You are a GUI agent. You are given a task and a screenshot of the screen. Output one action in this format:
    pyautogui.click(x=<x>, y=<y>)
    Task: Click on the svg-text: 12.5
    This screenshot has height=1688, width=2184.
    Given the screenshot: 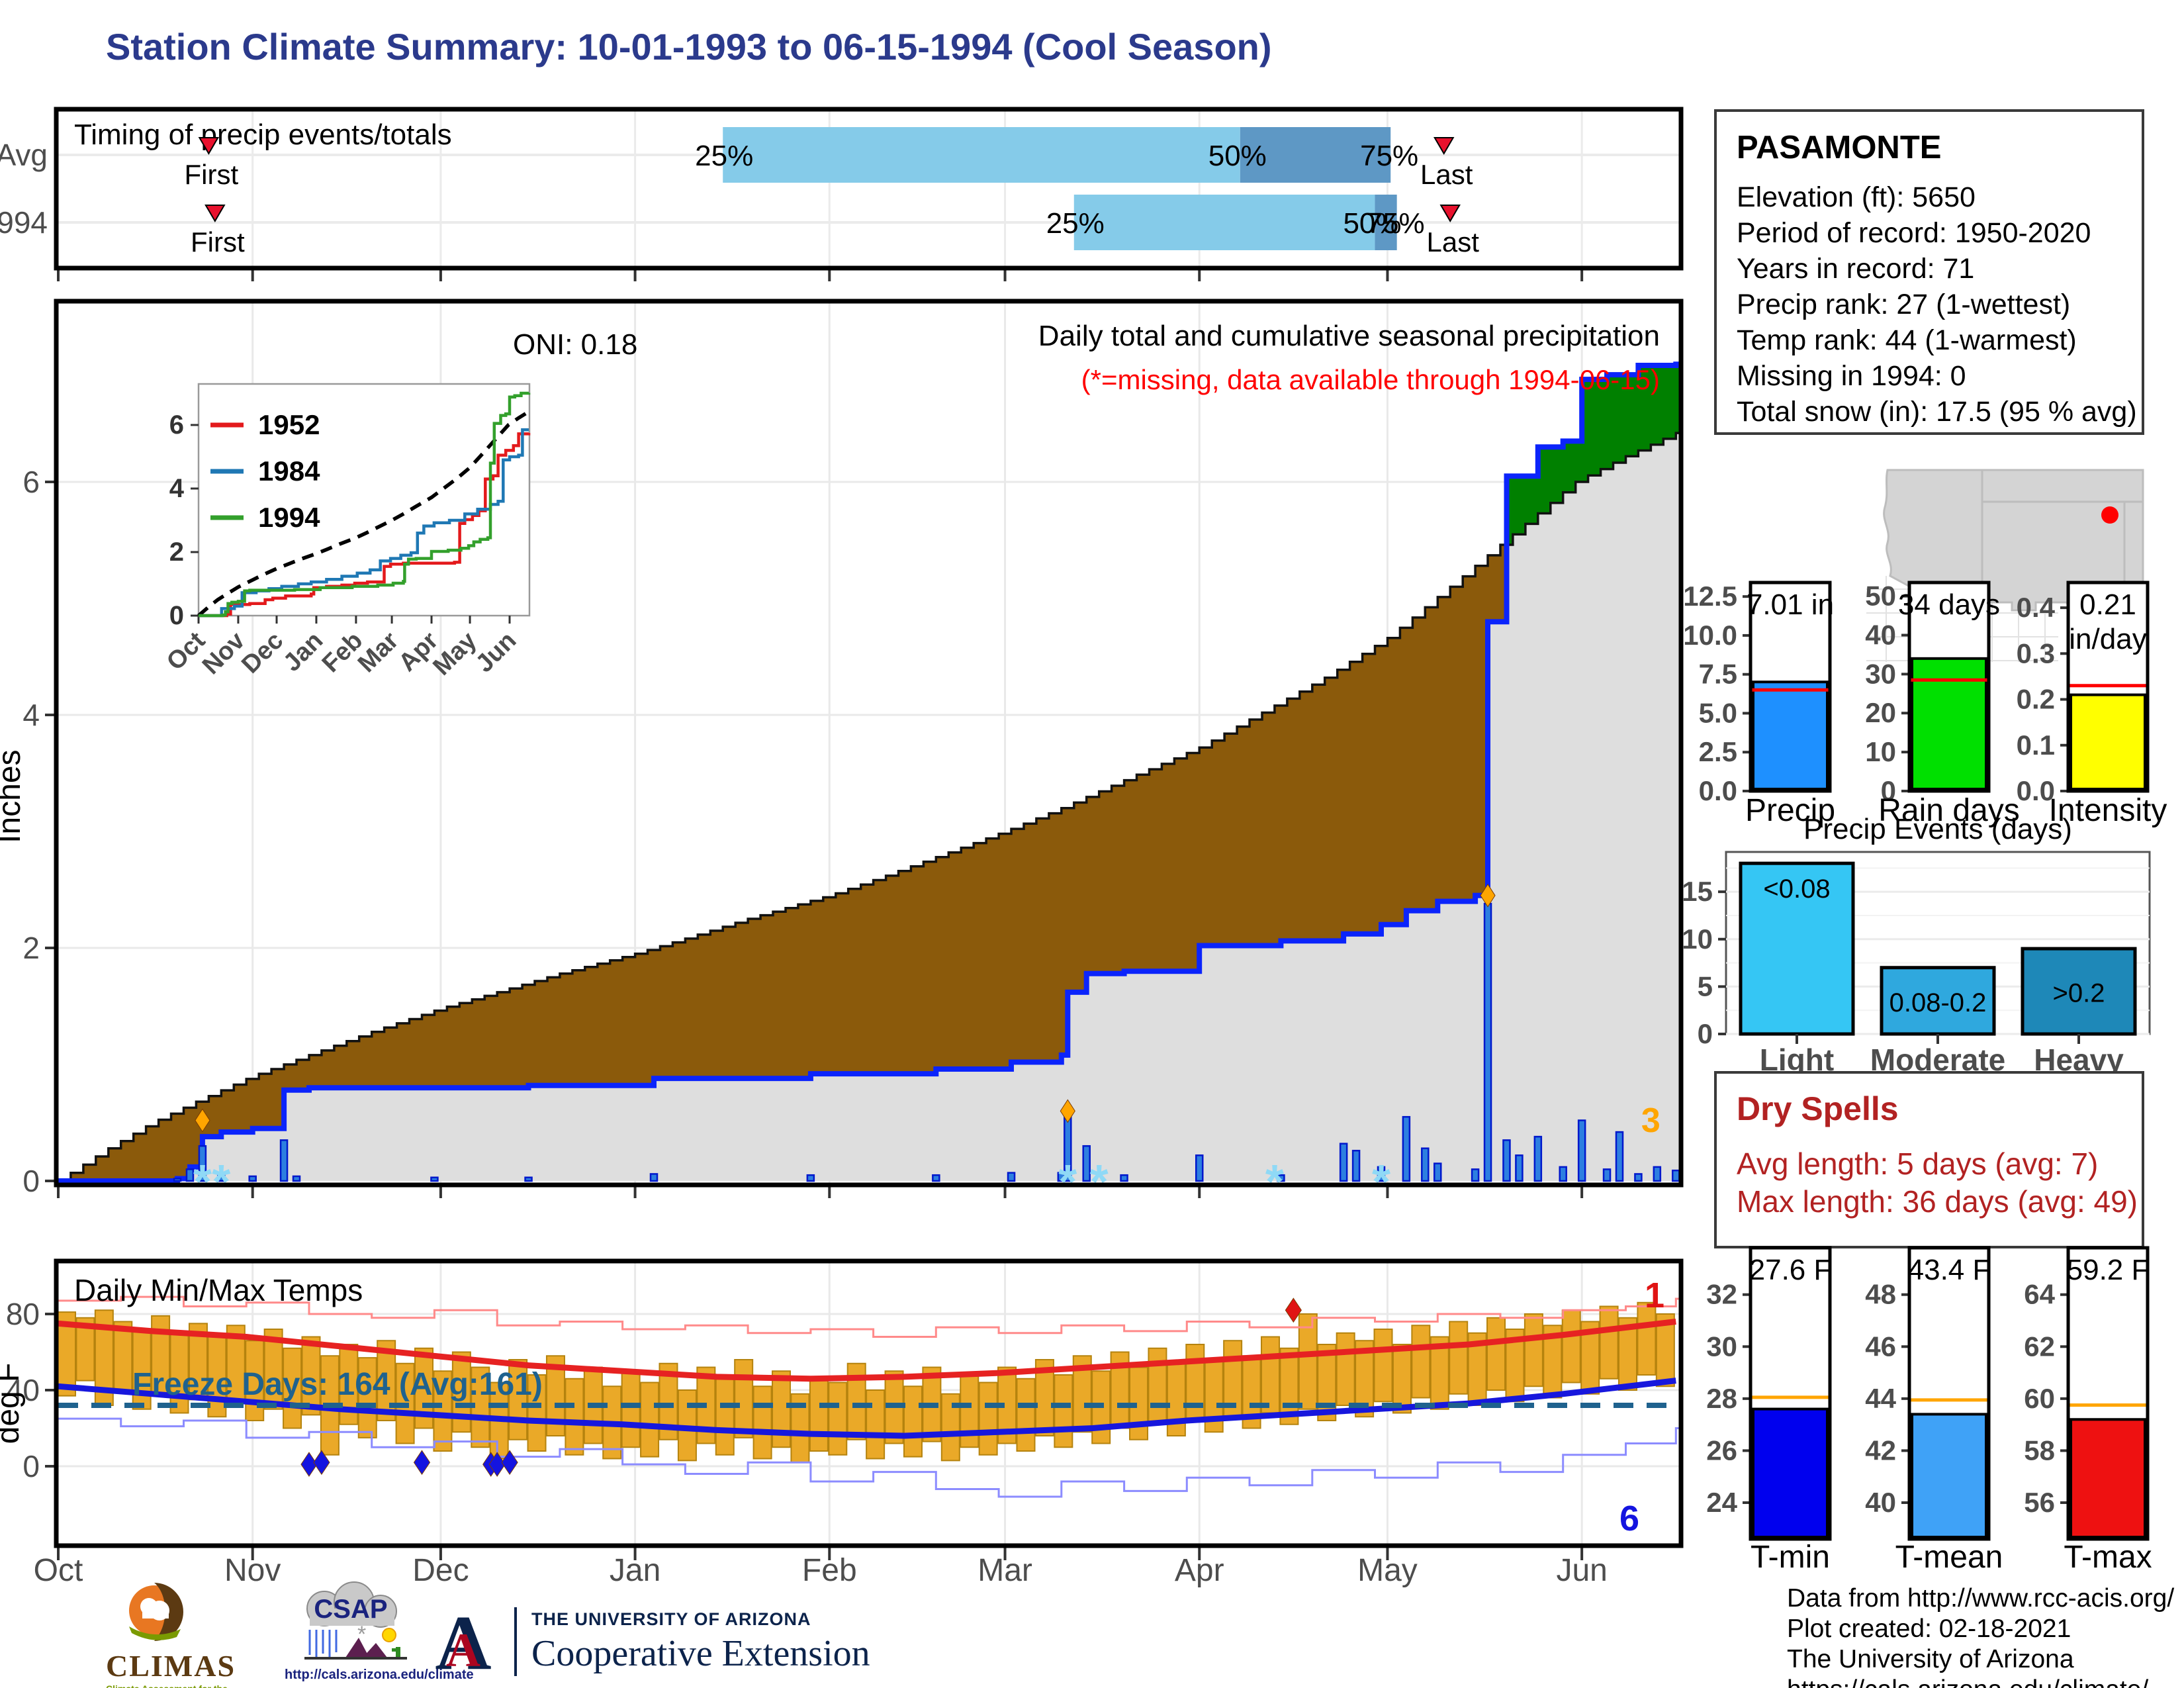 What is the action you would take?
    pyautogui.click(x=1710, y=596)
    